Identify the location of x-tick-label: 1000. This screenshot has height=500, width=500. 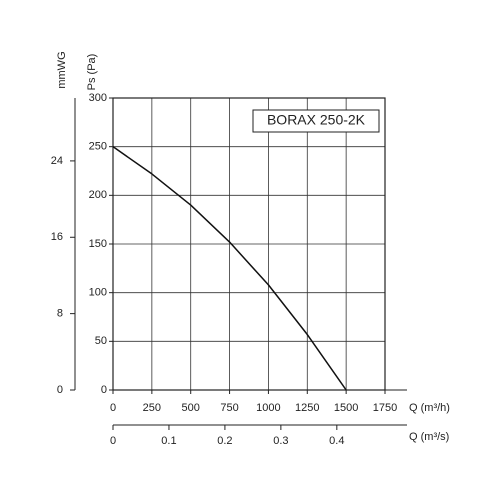
(268, 408).